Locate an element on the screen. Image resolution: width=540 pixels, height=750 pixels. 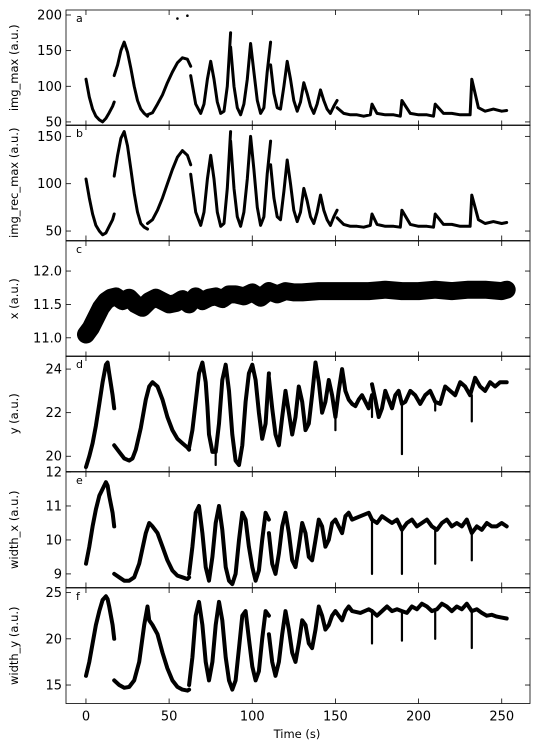
panel-e-letter: e is located at coordinates (79, 480).